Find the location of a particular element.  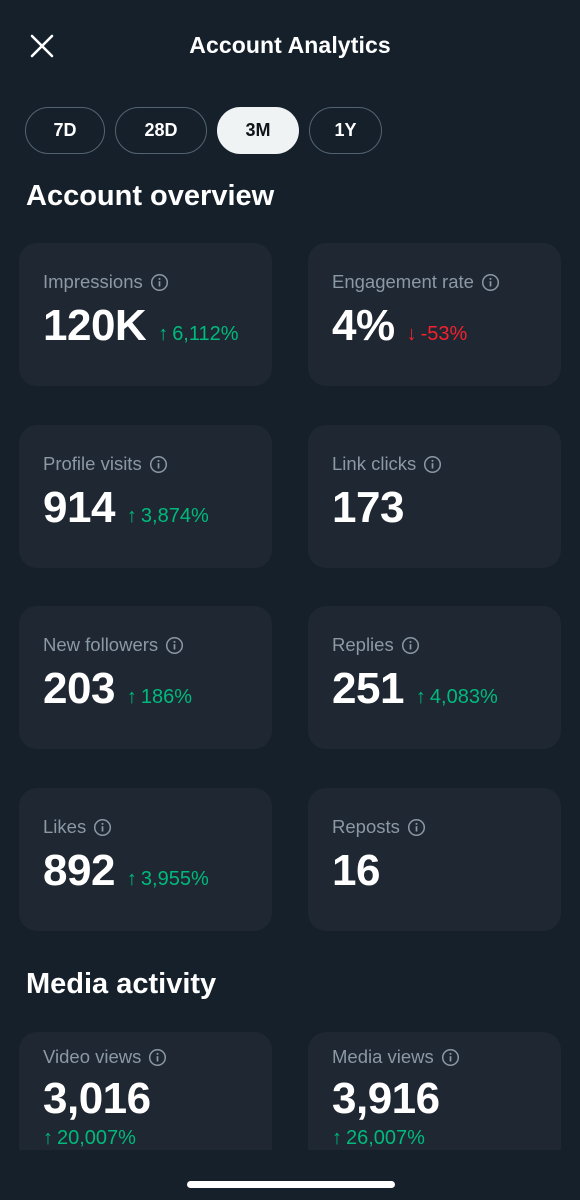

change-text: -53% is located at coordinates (444, 334).